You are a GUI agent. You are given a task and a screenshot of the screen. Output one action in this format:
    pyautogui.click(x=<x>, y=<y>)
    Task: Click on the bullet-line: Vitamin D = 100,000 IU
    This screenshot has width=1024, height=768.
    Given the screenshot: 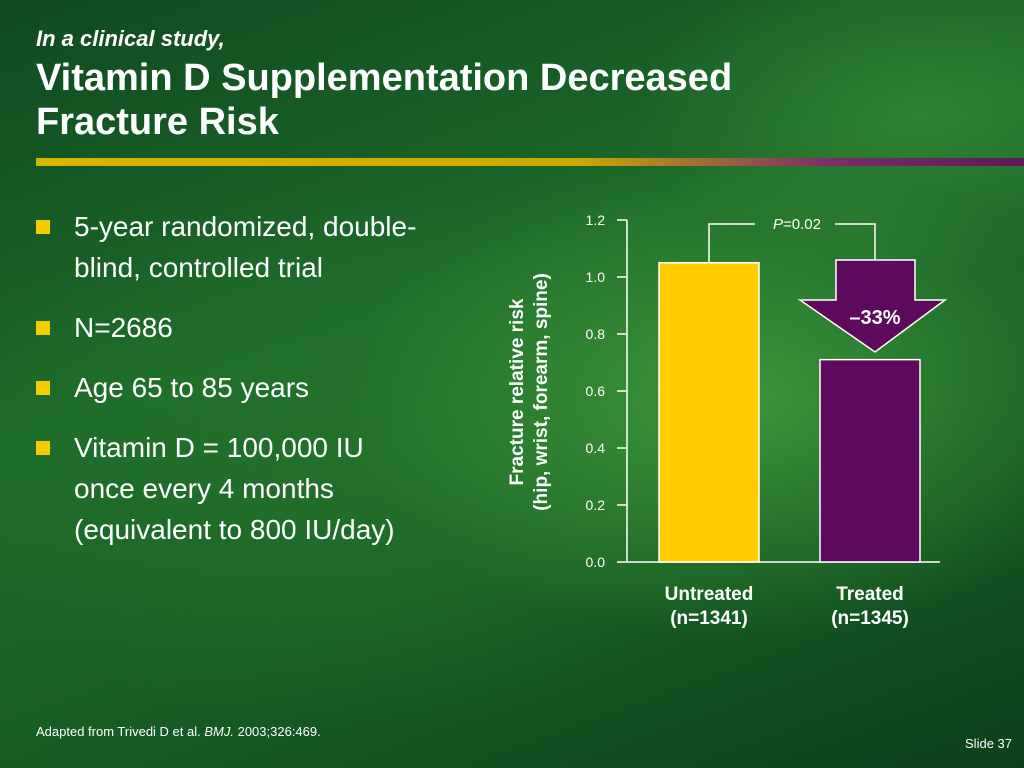 What is the action you would take?
    pyautogui.click(x=219, y=447)
    